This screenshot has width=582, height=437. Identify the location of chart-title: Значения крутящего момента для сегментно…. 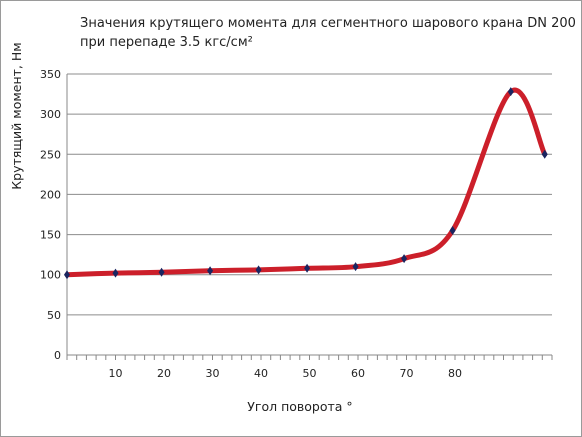
(328, 33).